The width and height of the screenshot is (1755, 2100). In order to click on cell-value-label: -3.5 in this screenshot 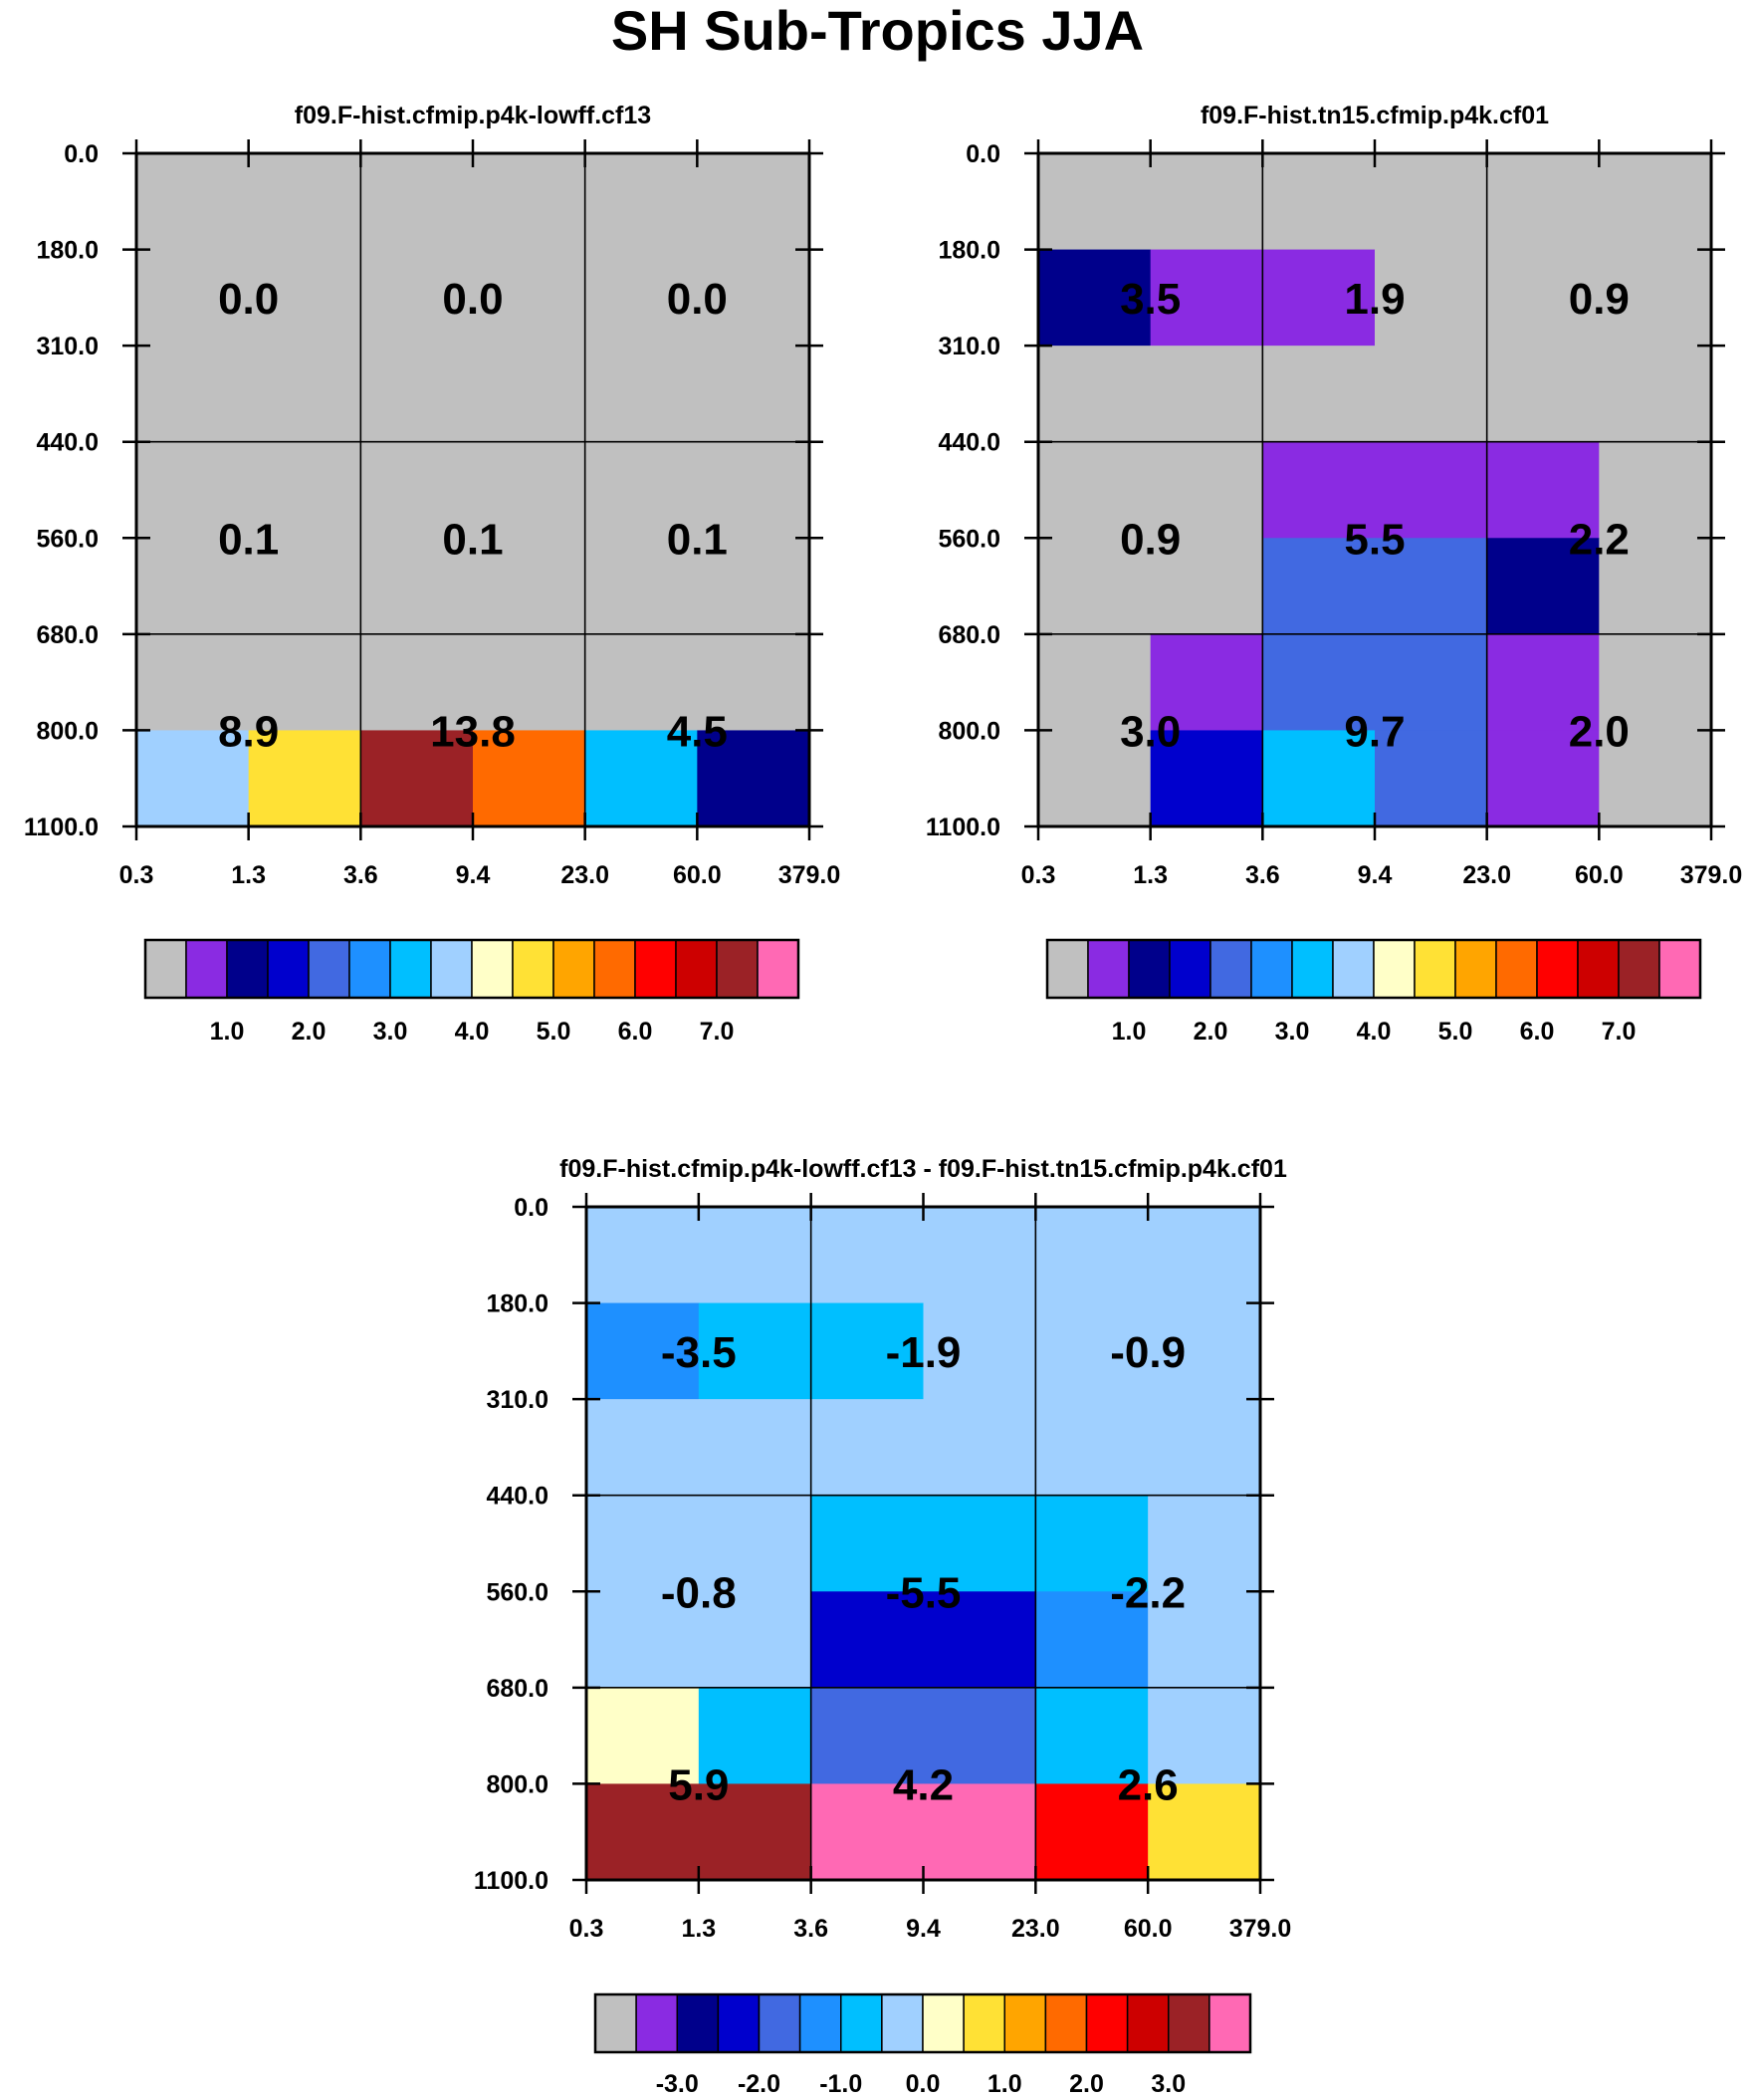, I will do `click(699, 1352)`.